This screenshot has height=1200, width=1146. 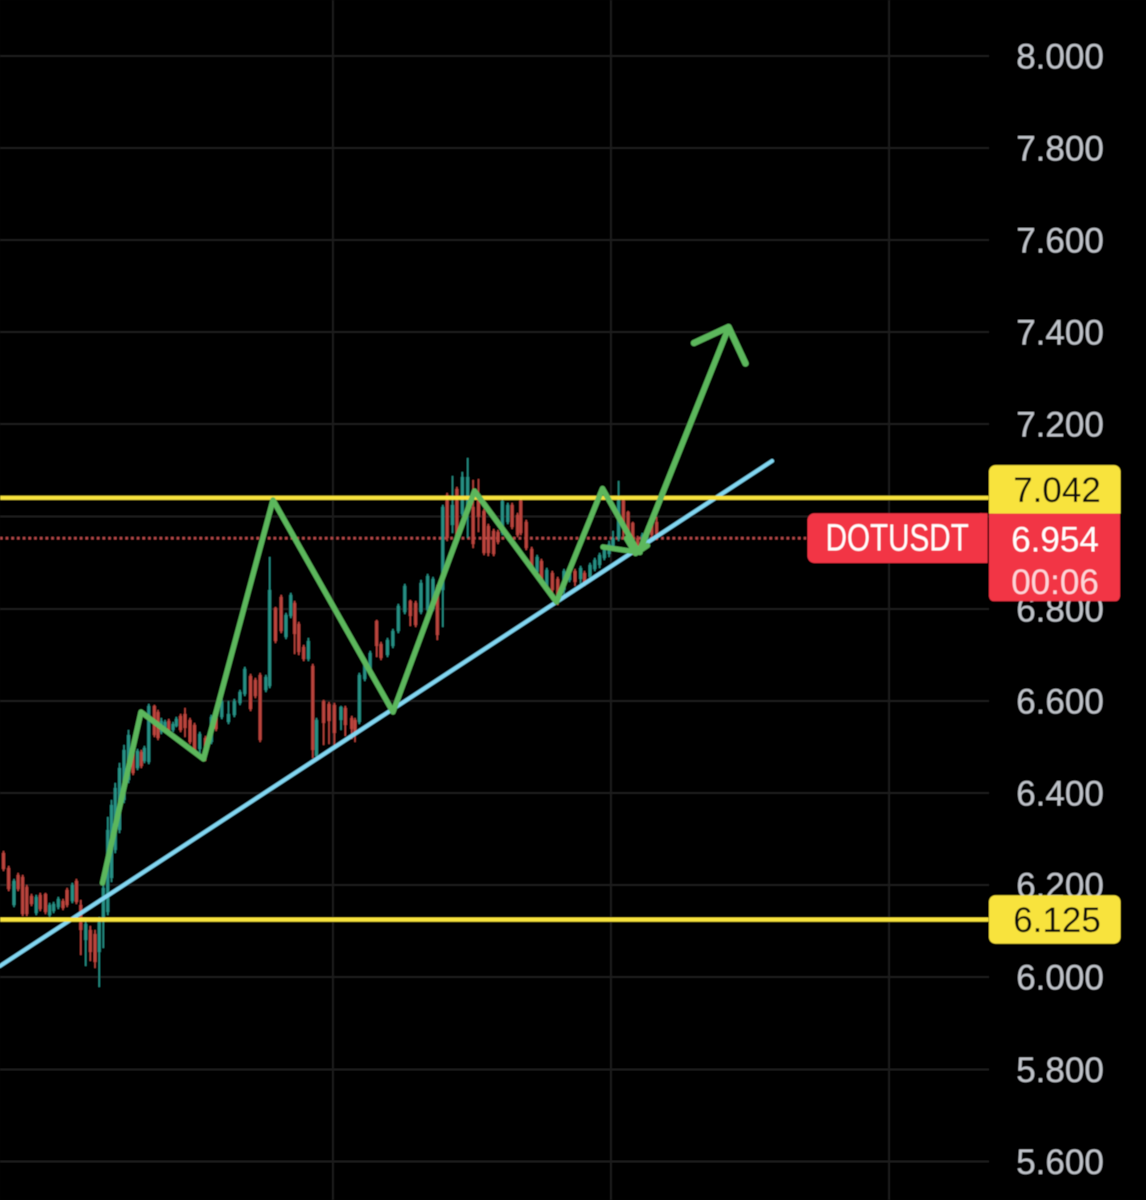 I want to click on svg-text: 6.600, so click(x=1060, y=701).